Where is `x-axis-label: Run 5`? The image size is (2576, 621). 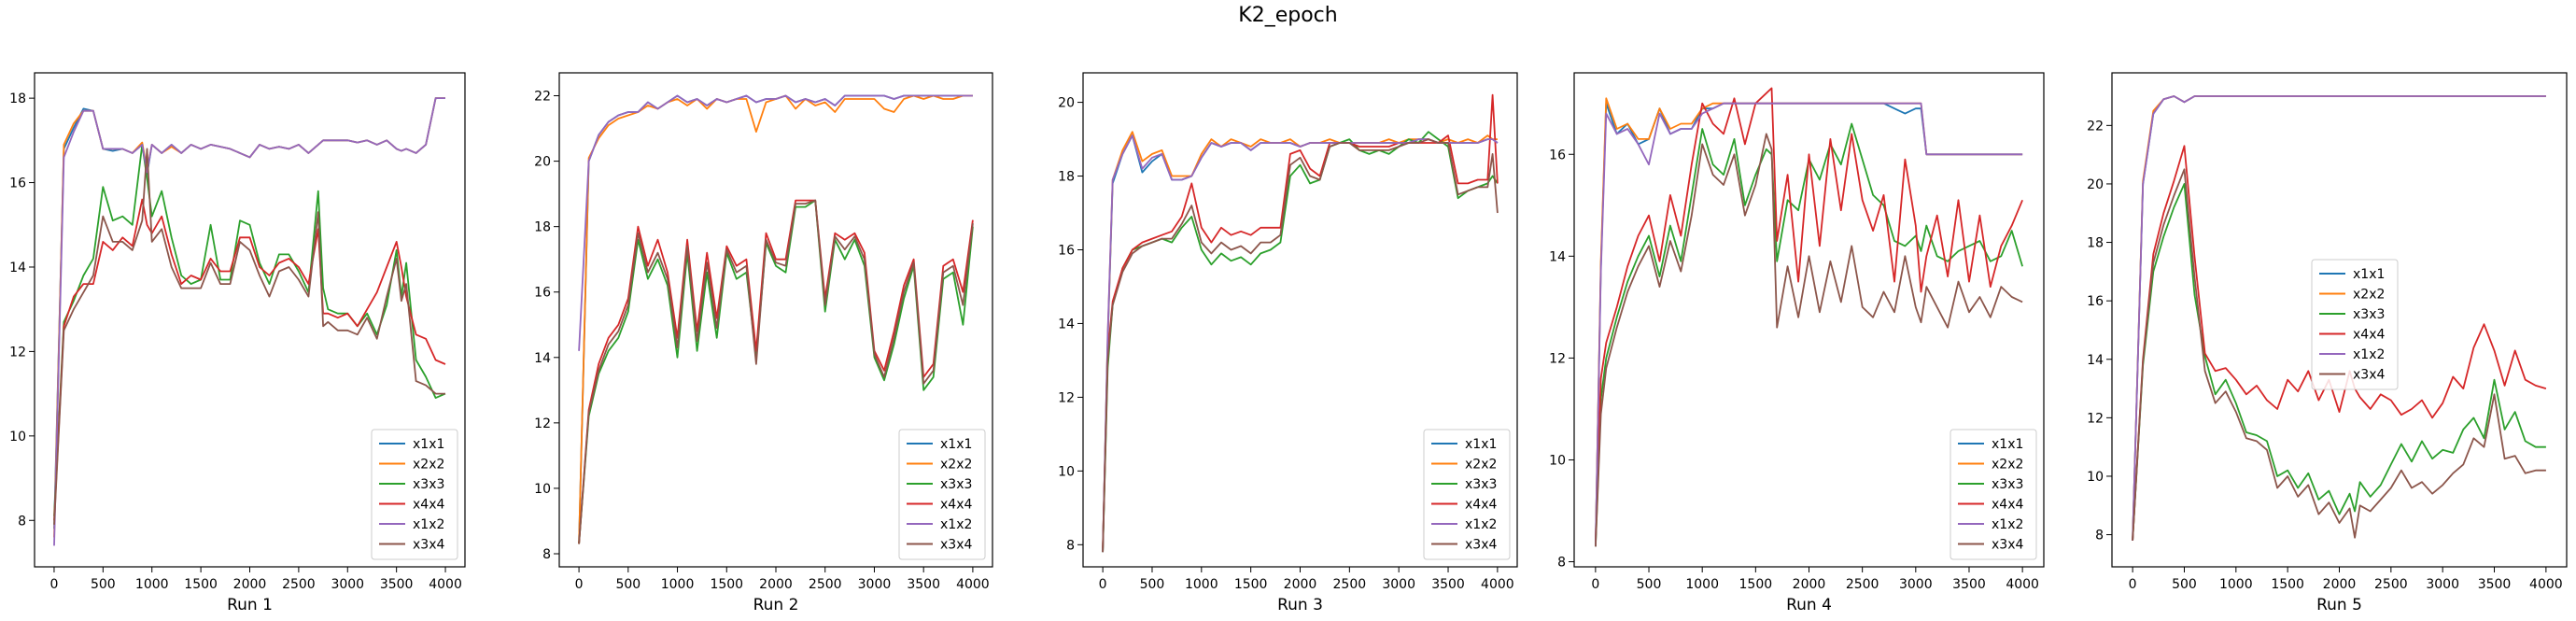
x-axis-label: Run 5 is located at coordinates (2339, 605).